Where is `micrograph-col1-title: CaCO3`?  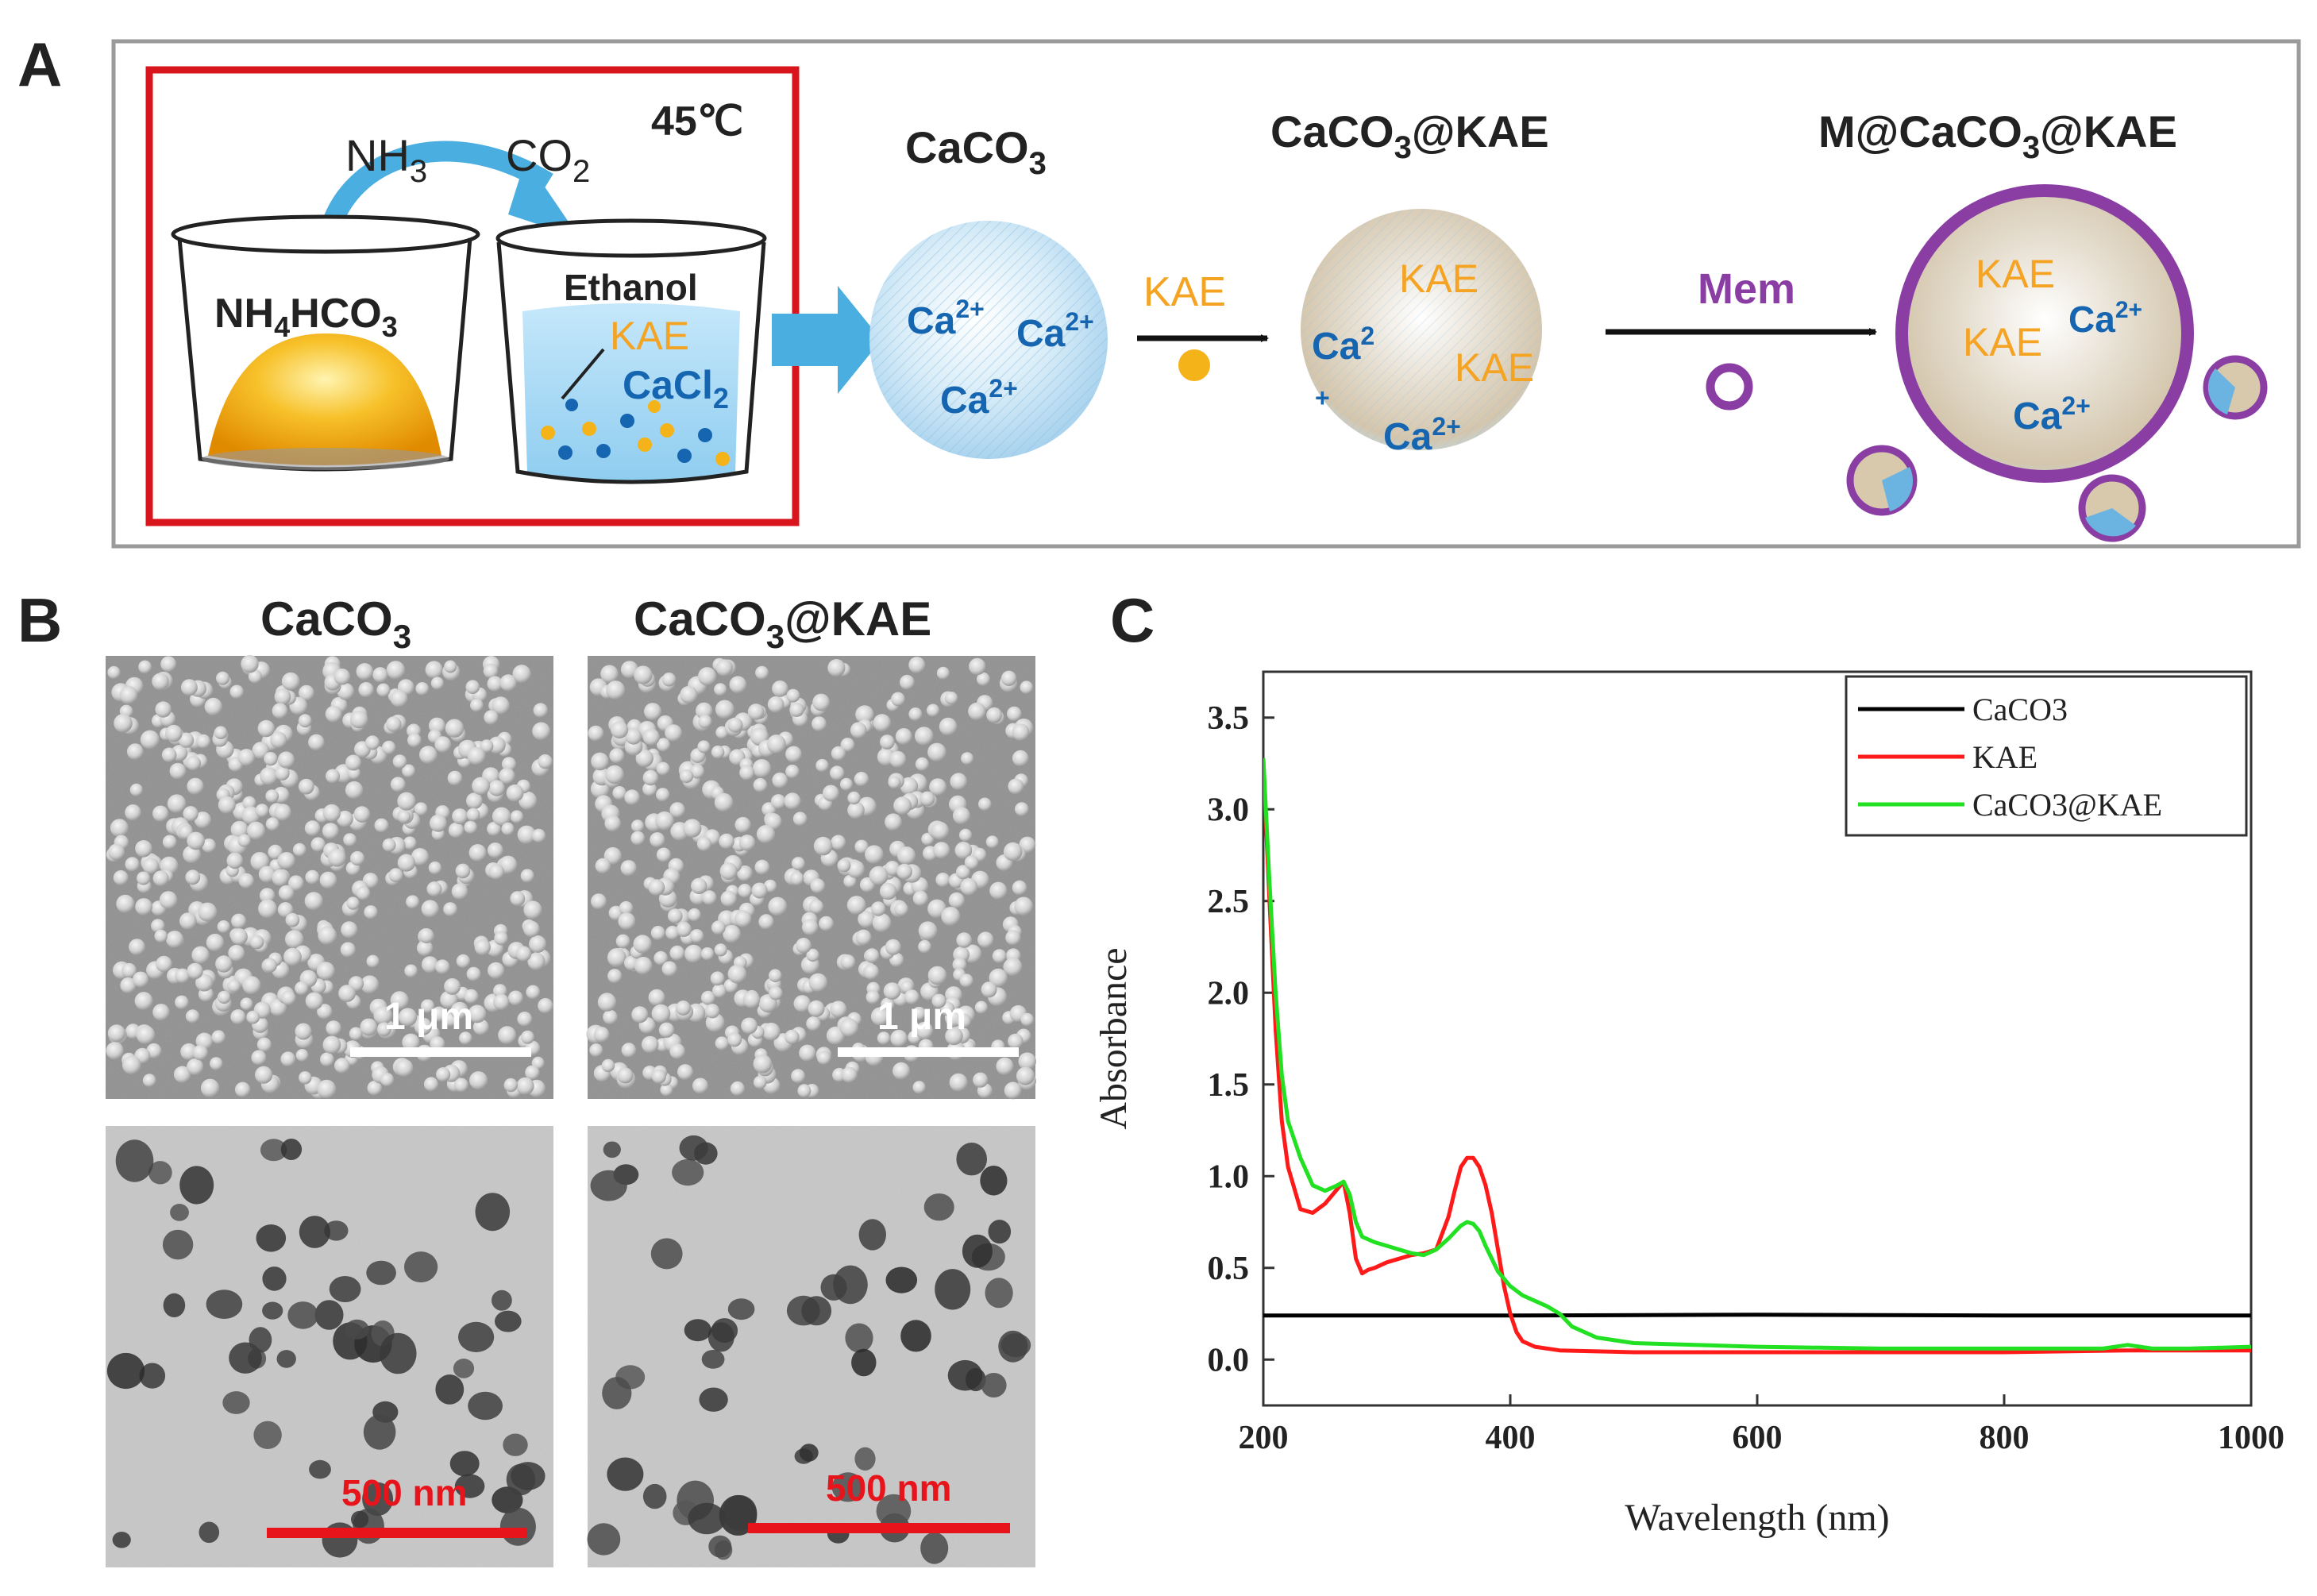
micrograph-col1-title: CaCO3 is located at coordinates (335, 623).